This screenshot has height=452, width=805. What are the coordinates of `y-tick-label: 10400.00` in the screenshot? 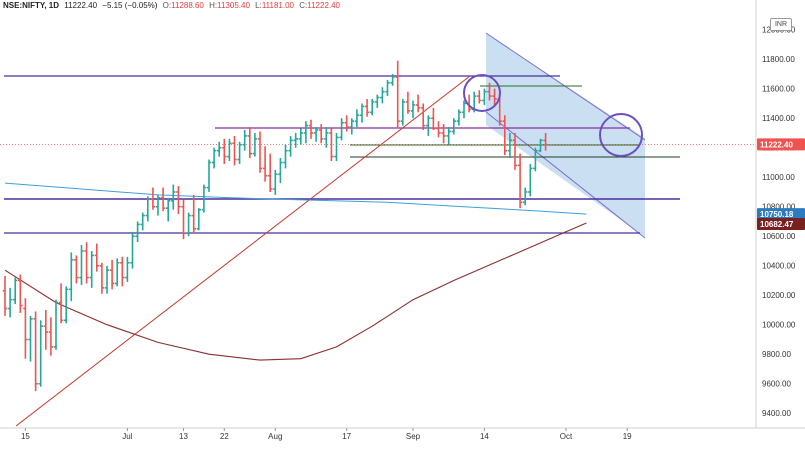 It's located at (779, 266).